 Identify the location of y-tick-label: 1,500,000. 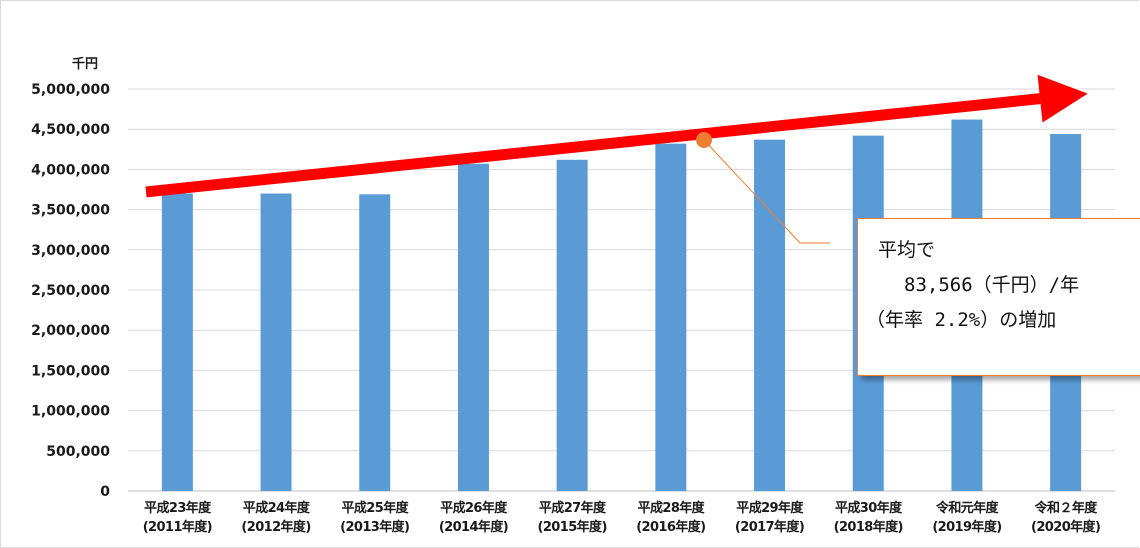
(70, 371).